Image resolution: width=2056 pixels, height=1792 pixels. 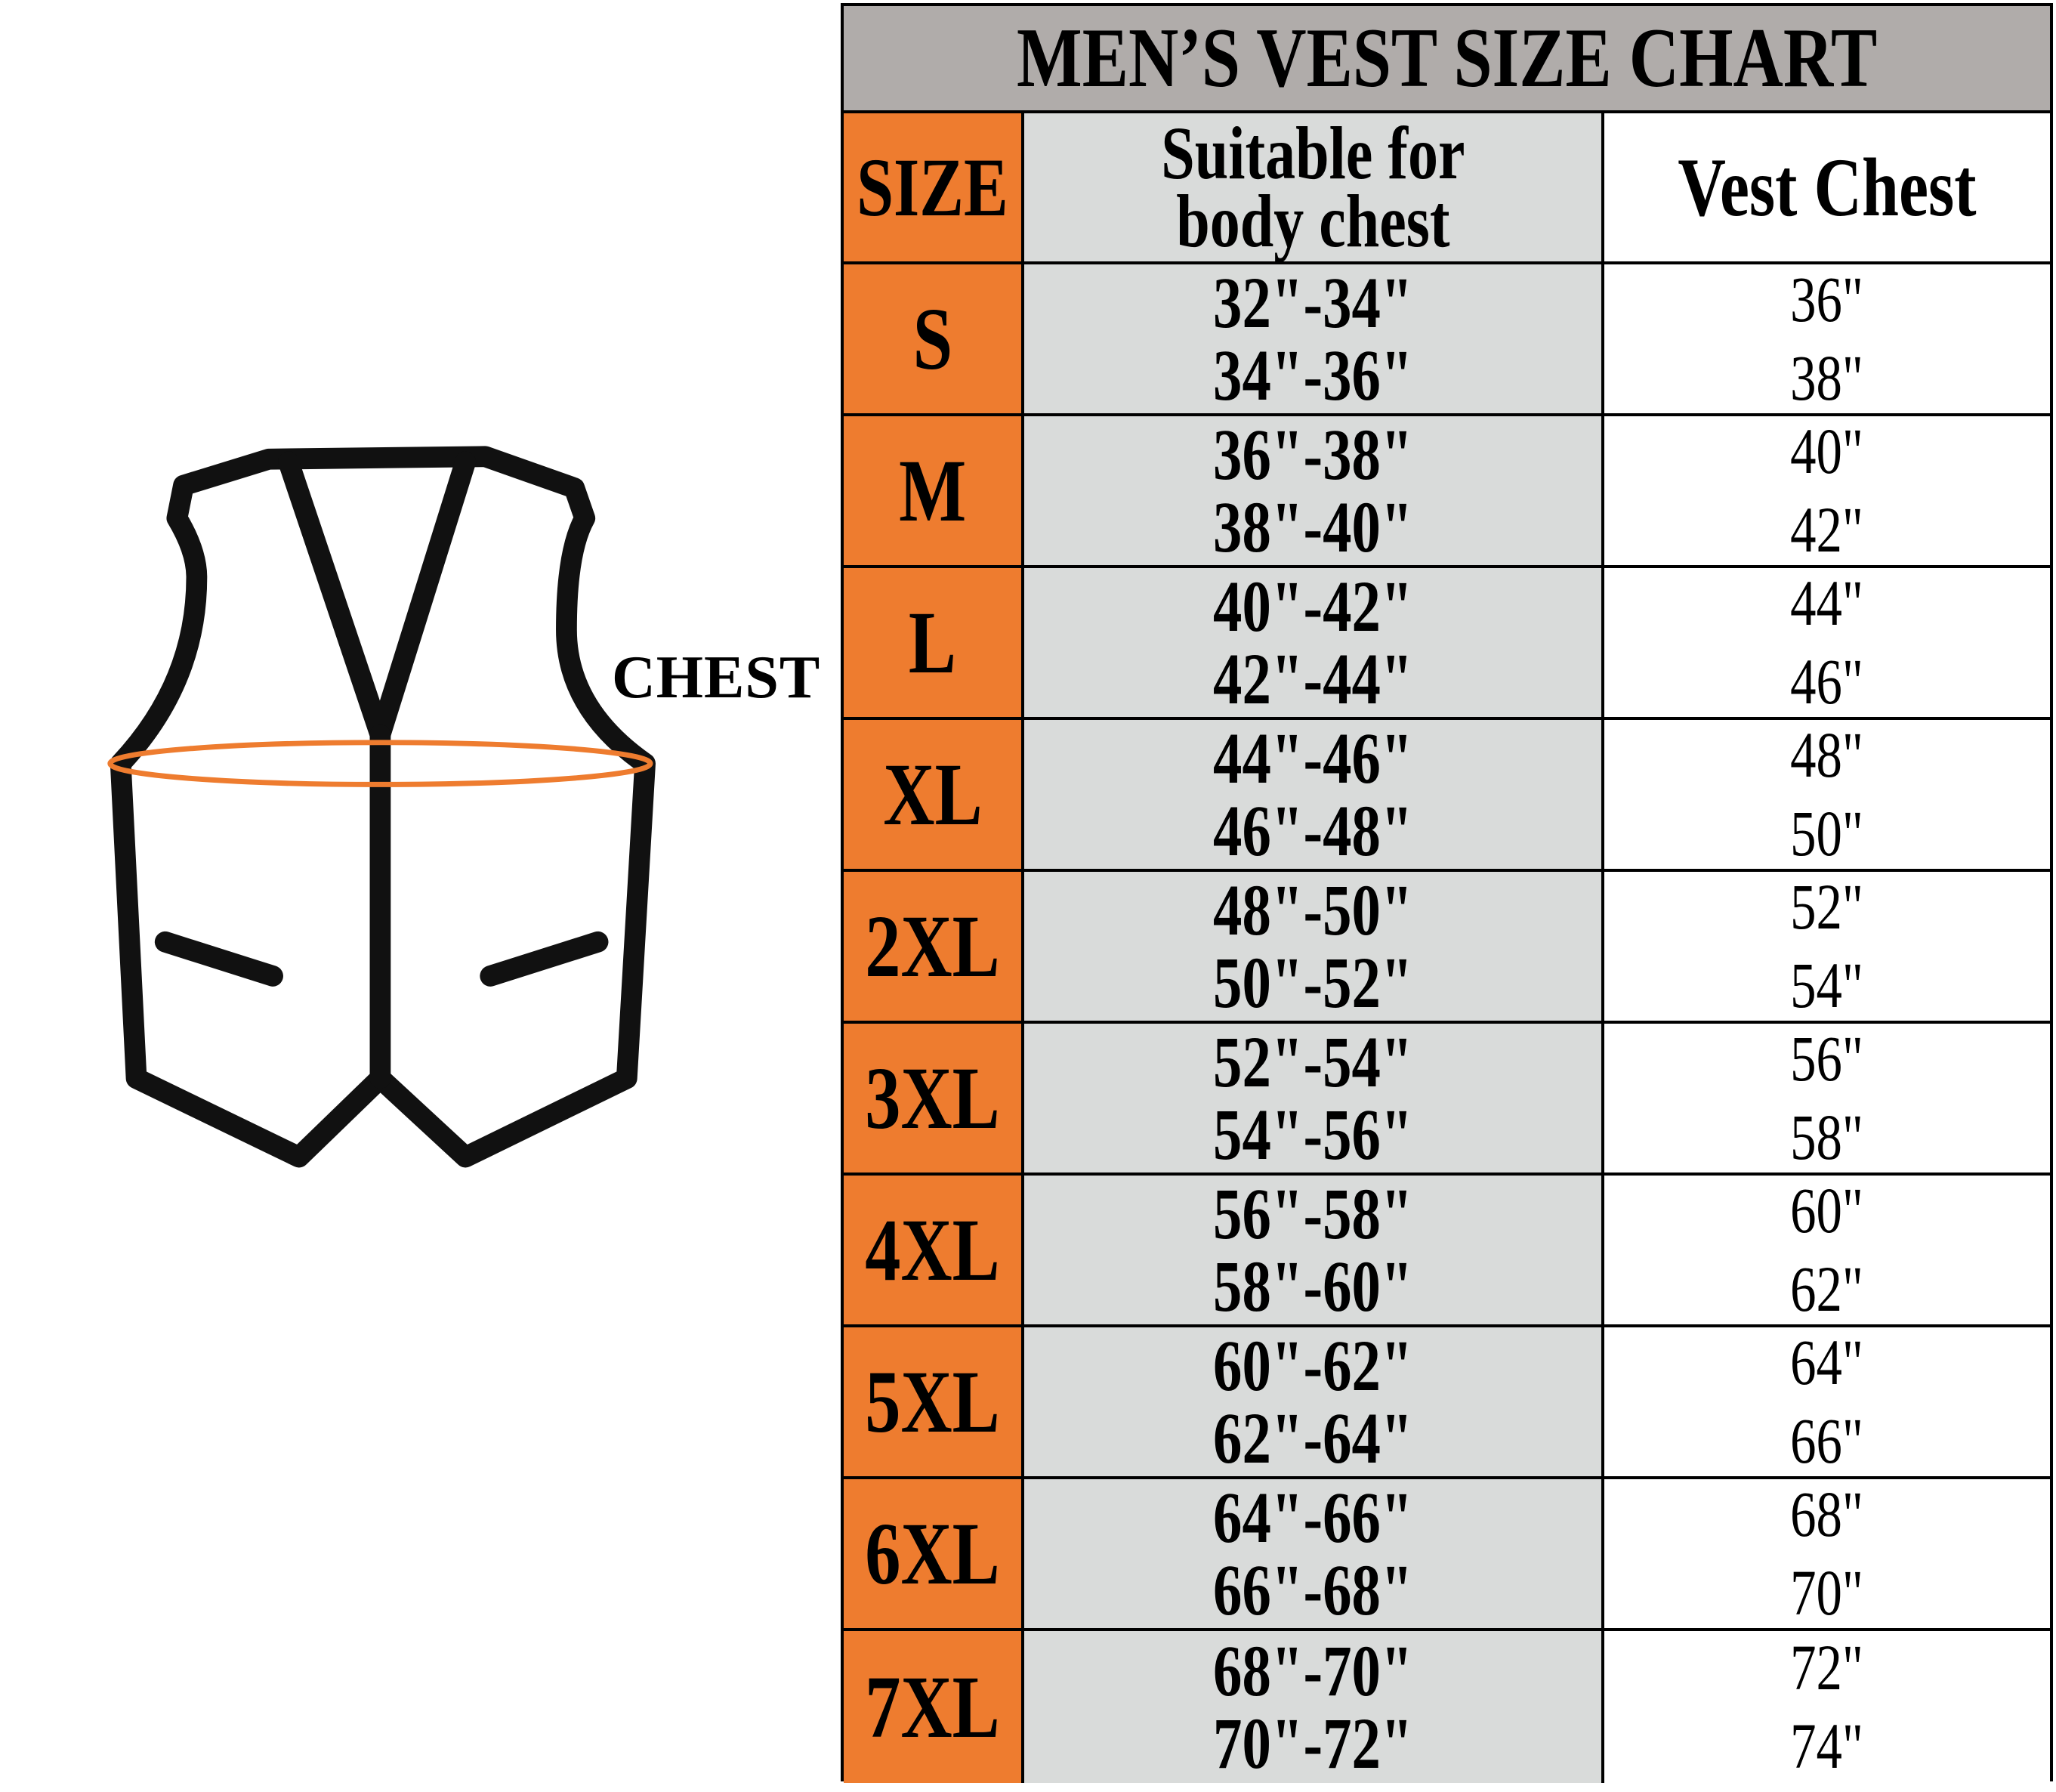 I want to click on size-label: 5XL, so click(x=932, y=1401).